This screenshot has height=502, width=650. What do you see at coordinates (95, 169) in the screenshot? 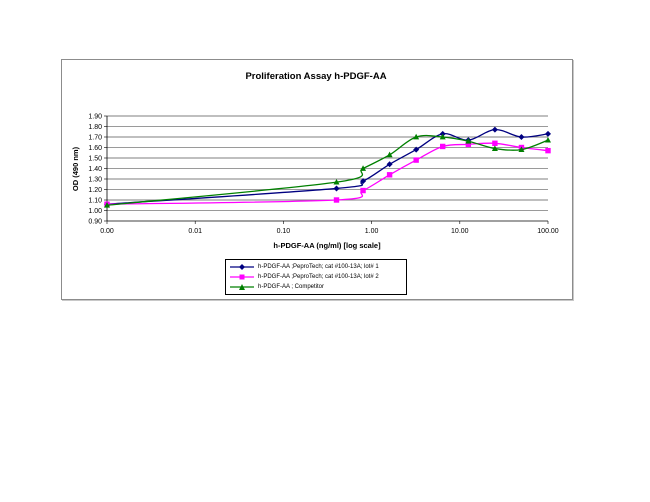
I see `svg-text: 1.40` at bounding box center [95, 169].